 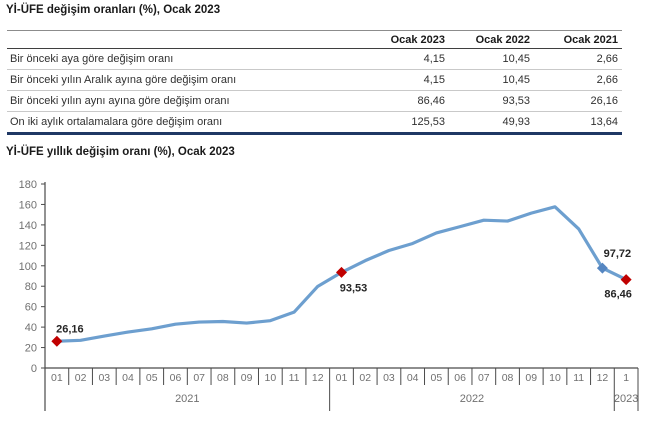 What do you see at coordinates (576, 101) in the screenshot?
I see `value-cell: 26,16` at bounding box center [576, 101].